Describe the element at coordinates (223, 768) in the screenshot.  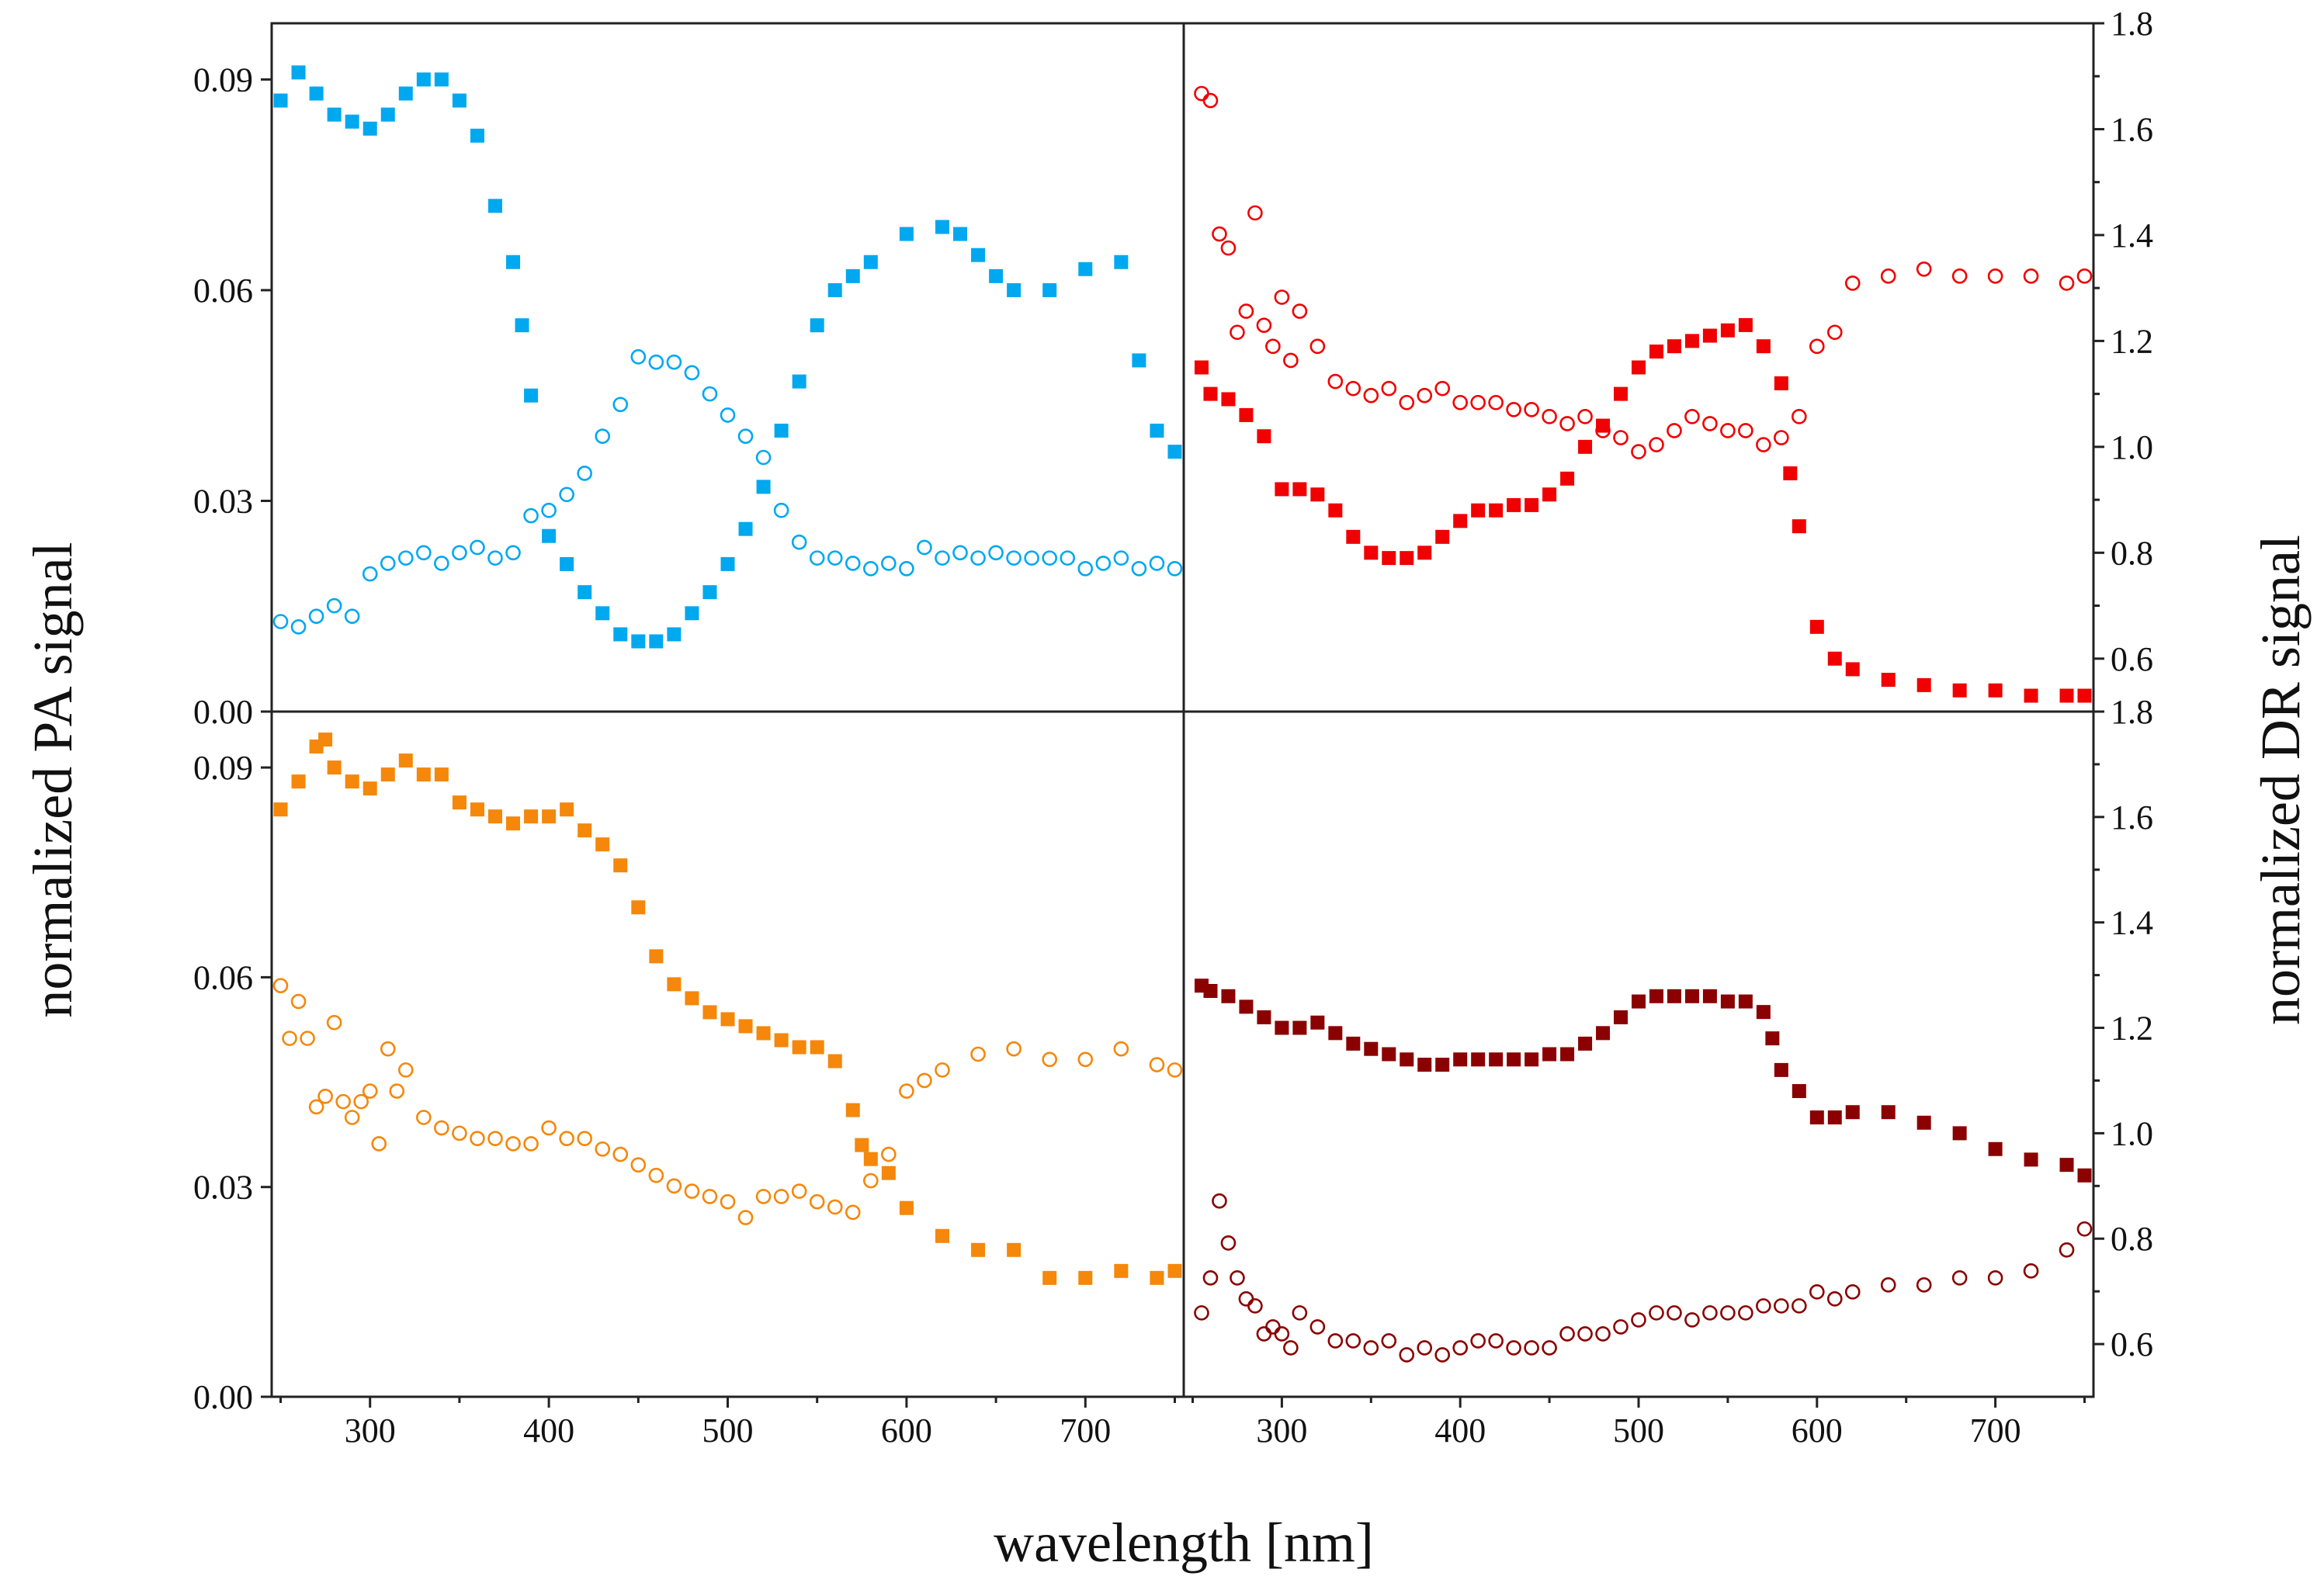
I see `left-y-tick-label: 0.09` at that location.